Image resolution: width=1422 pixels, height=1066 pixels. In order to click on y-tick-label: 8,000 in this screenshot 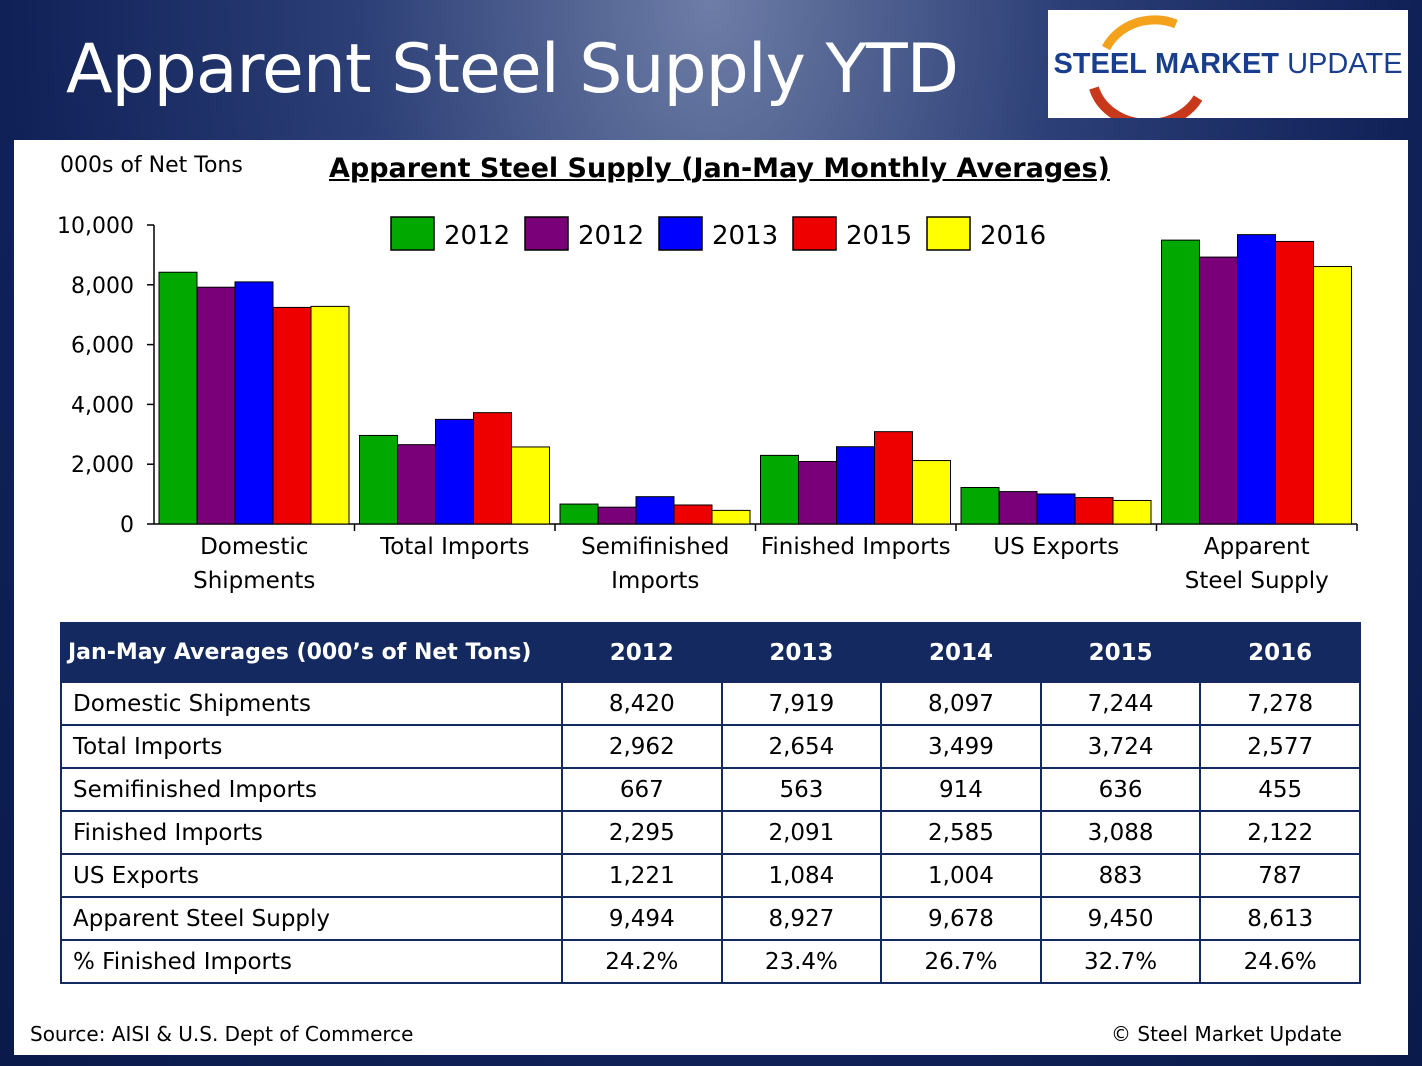, I will do `click(102, 286)`.